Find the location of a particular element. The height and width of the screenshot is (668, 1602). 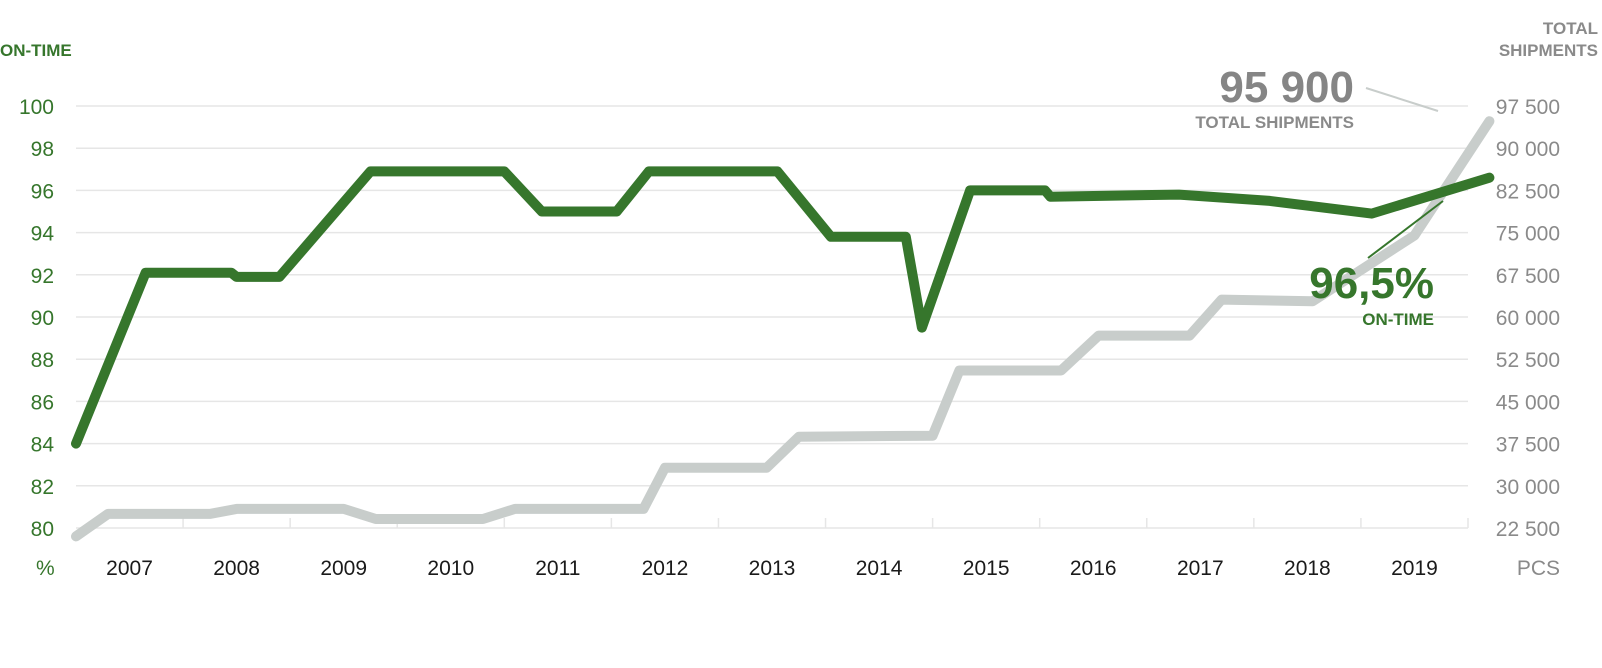

shipments-callout: 95 900 TOTAL SHIPMENTS is located at coordinates (1274, 99).